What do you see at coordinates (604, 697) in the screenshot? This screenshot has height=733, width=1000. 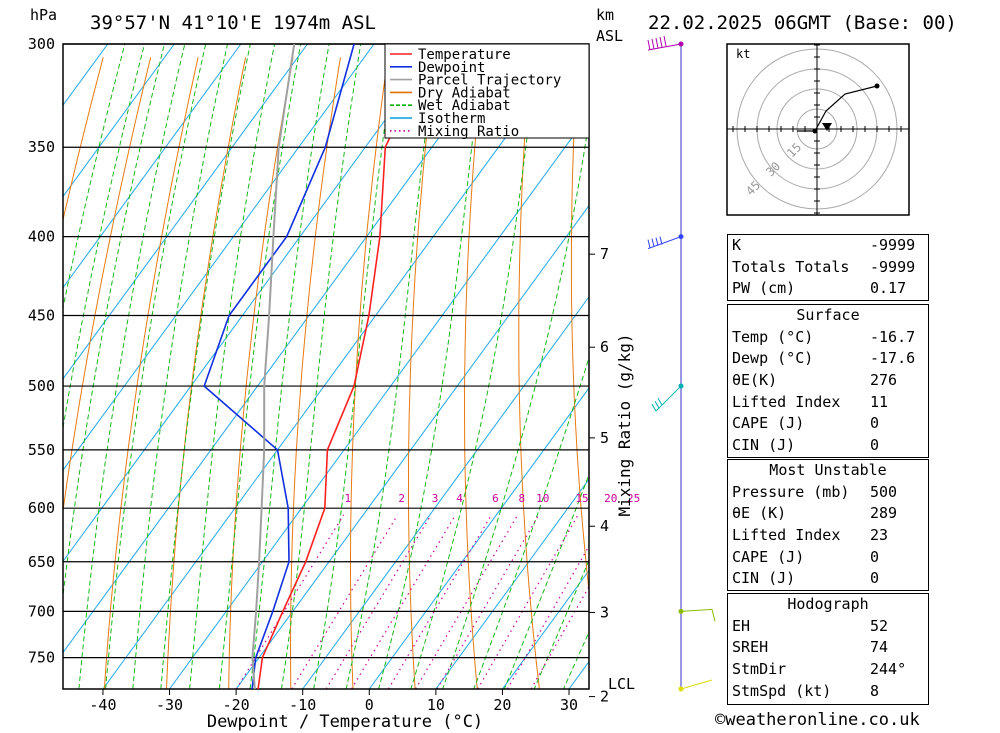 I see `km-tick-label: 2` at bounding box center [604, 697].